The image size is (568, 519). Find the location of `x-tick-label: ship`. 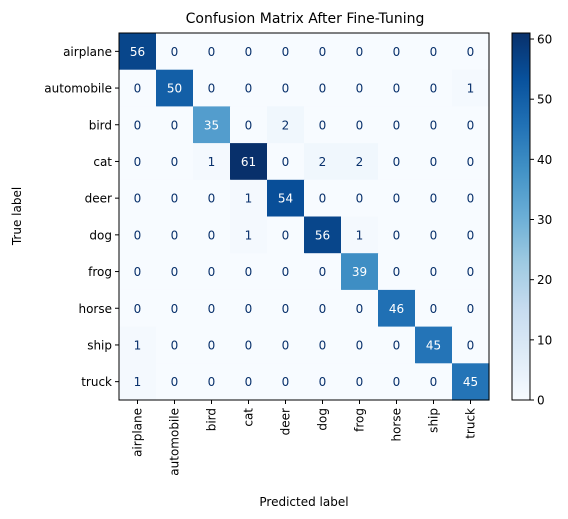

x-tick-label: ship is located at coordinates (434, 420).